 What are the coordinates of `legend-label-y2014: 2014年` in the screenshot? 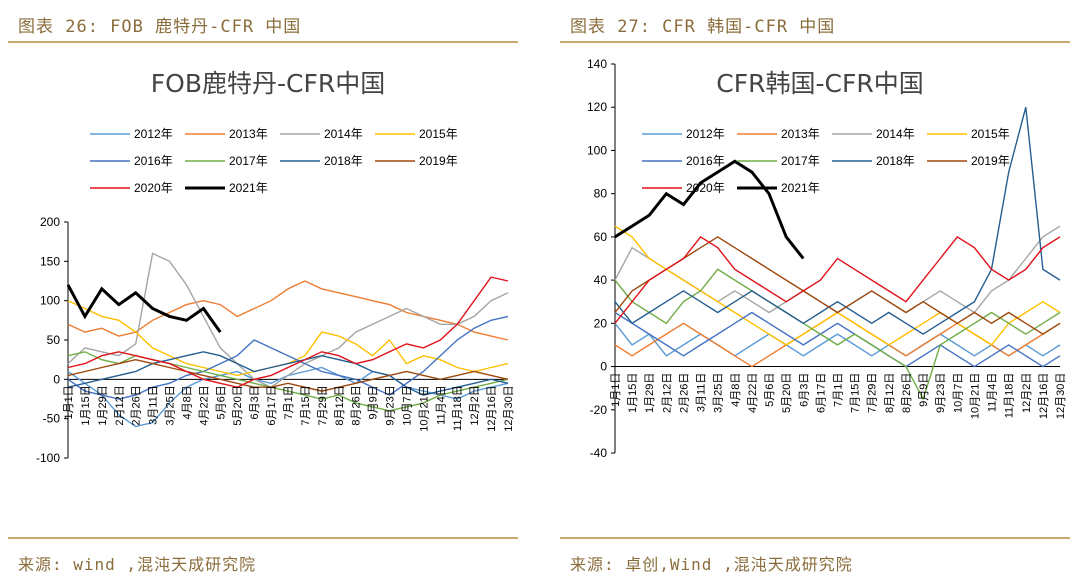 It's located at (343, 134).